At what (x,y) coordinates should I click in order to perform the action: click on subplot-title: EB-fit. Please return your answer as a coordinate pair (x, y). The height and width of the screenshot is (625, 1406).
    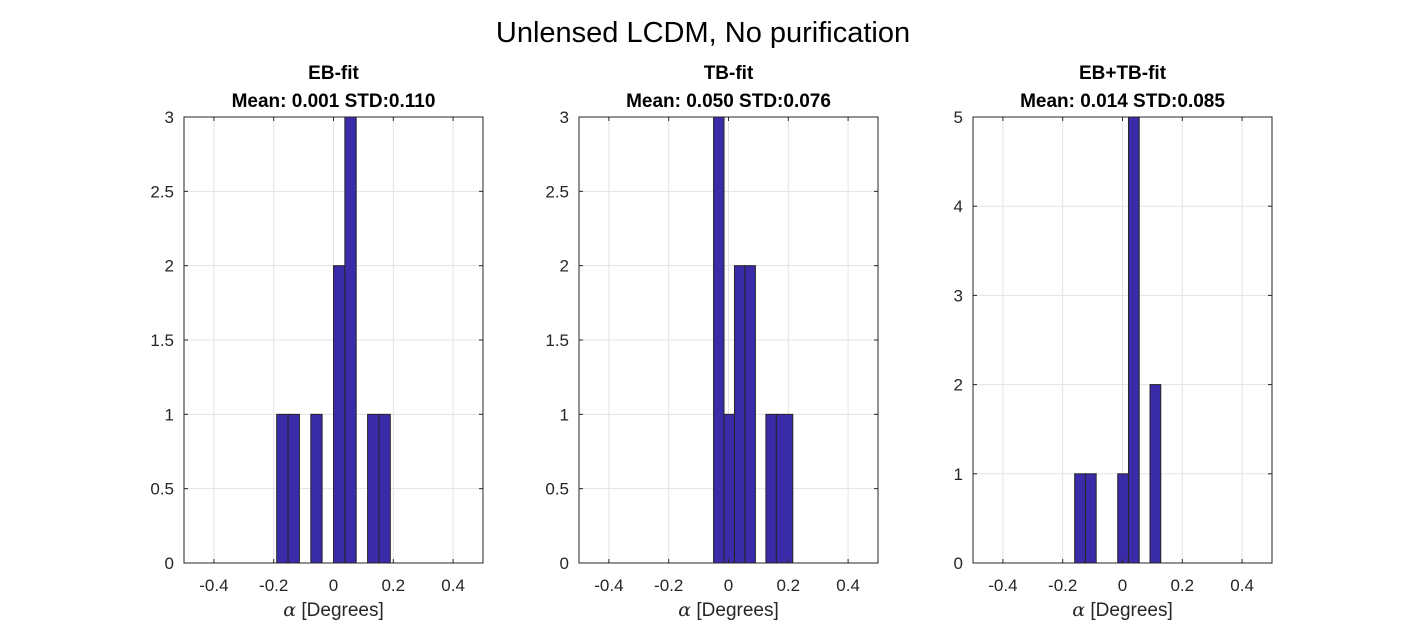
    Looking at the image, I should click on (333, 73).